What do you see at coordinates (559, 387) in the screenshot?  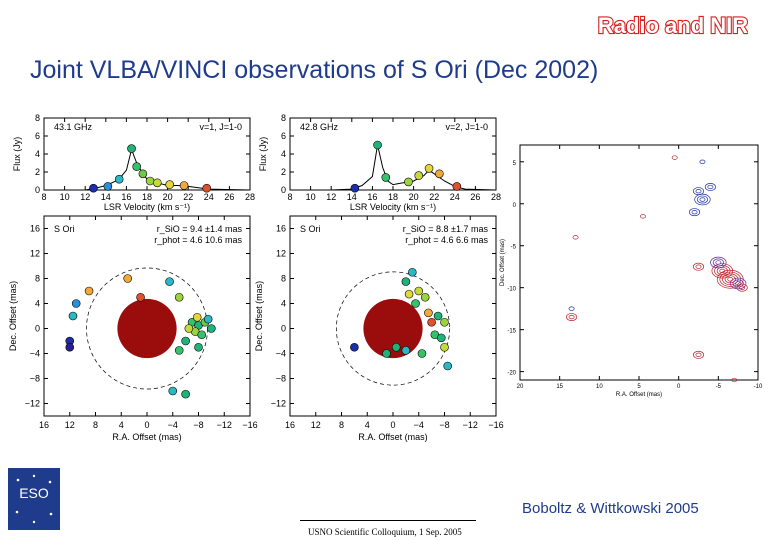 I see `x-tick-label: 15` at bounding box center [559, 387].